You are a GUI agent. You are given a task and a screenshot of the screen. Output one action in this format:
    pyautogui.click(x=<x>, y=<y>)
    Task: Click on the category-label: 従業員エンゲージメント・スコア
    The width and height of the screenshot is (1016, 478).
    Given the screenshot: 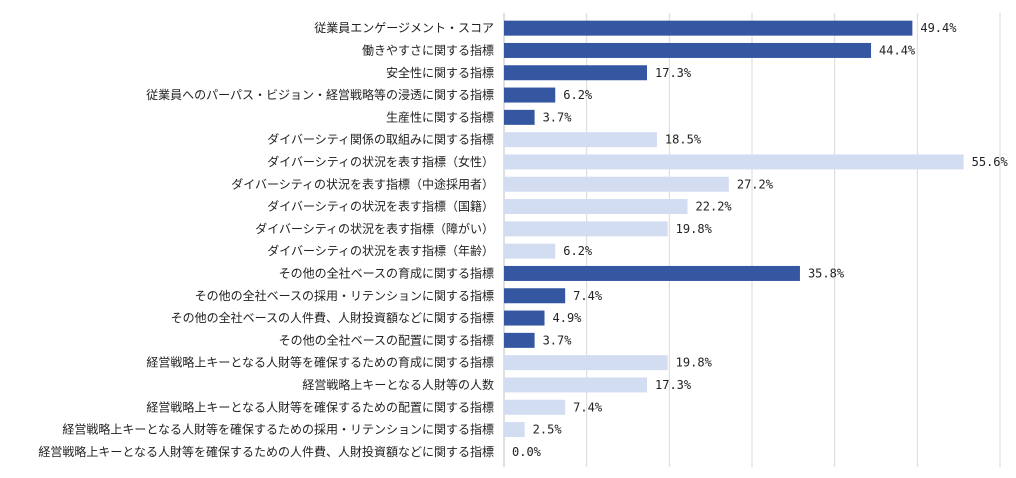 What is the action you would take?
    pyautogui.click(x=404, y=28)
    